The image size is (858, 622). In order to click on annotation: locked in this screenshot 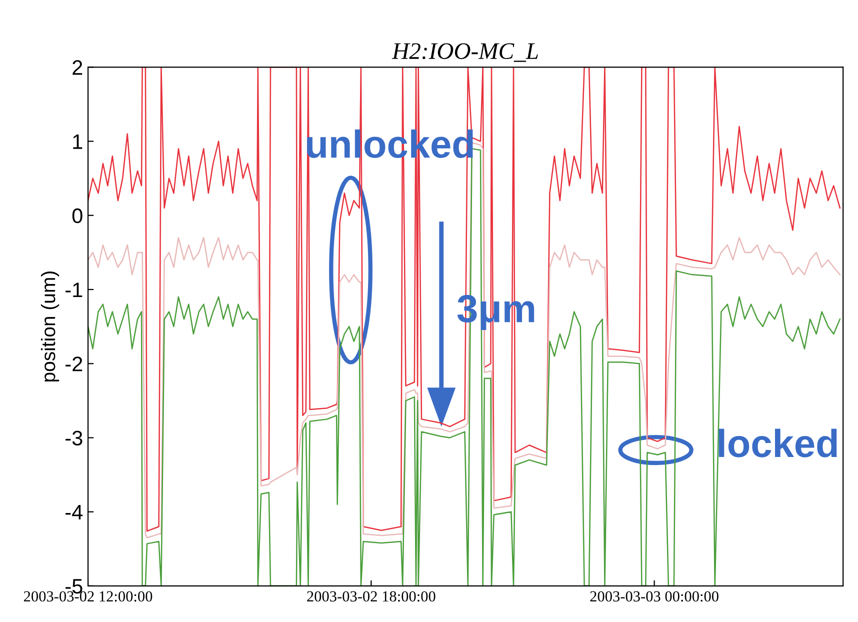, I will do `click(777, 443)`.